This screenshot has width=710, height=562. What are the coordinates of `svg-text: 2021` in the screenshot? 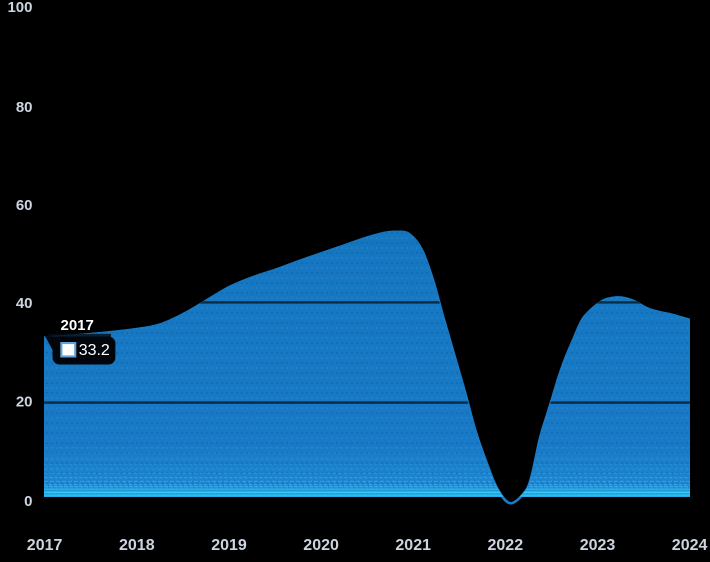 It's located at (413, 545).